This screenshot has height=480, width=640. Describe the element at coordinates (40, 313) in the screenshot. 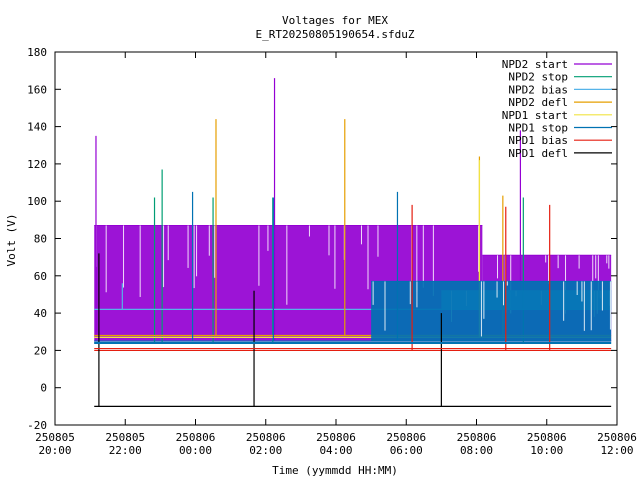

I see `y-tick-label: 40` at that location.